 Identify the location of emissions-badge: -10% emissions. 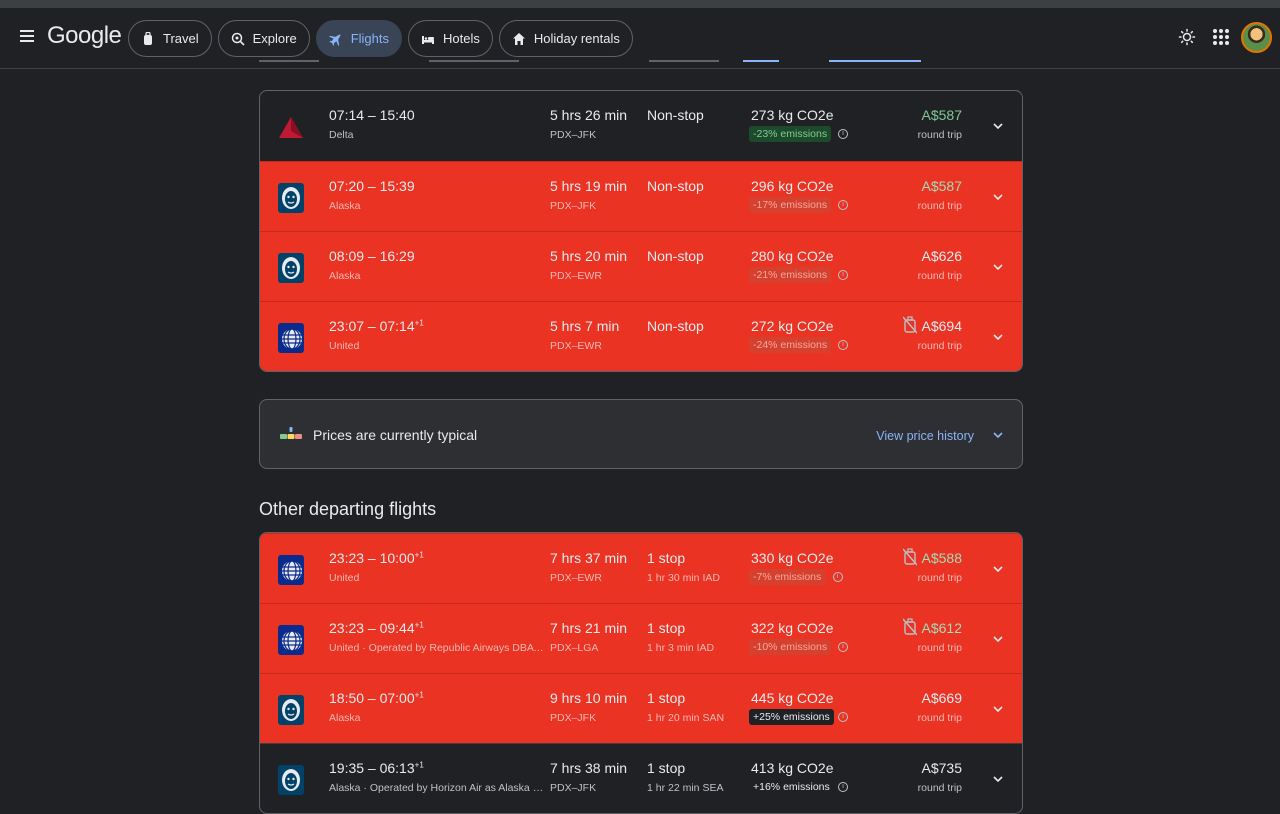
(790, 647).